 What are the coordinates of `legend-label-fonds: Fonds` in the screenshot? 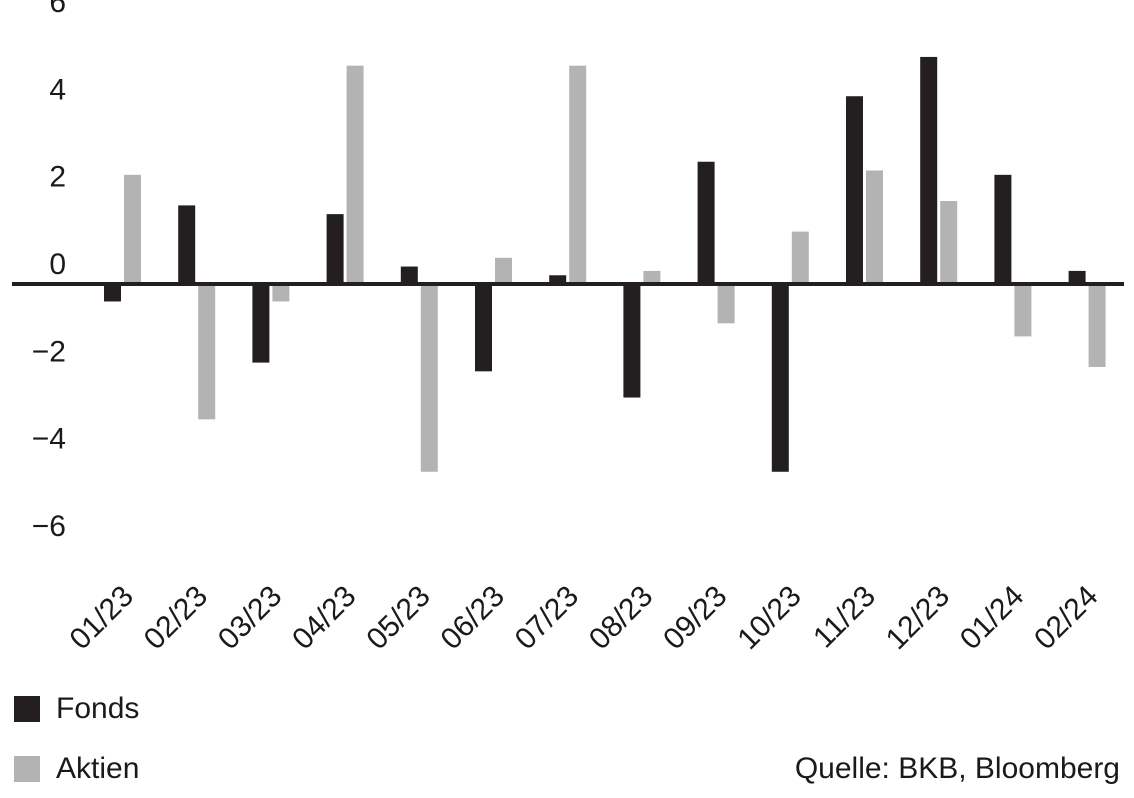 It's located at (98, 708).